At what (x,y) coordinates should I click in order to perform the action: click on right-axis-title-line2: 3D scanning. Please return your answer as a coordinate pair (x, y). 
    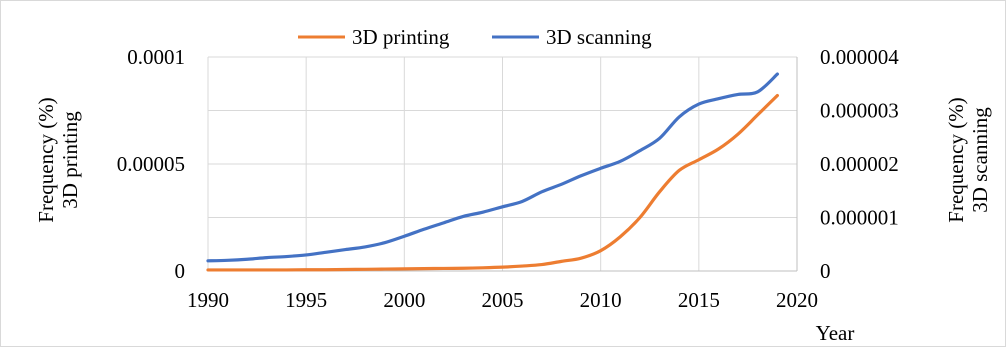
    Looking at the image, I should click on (980, 160).